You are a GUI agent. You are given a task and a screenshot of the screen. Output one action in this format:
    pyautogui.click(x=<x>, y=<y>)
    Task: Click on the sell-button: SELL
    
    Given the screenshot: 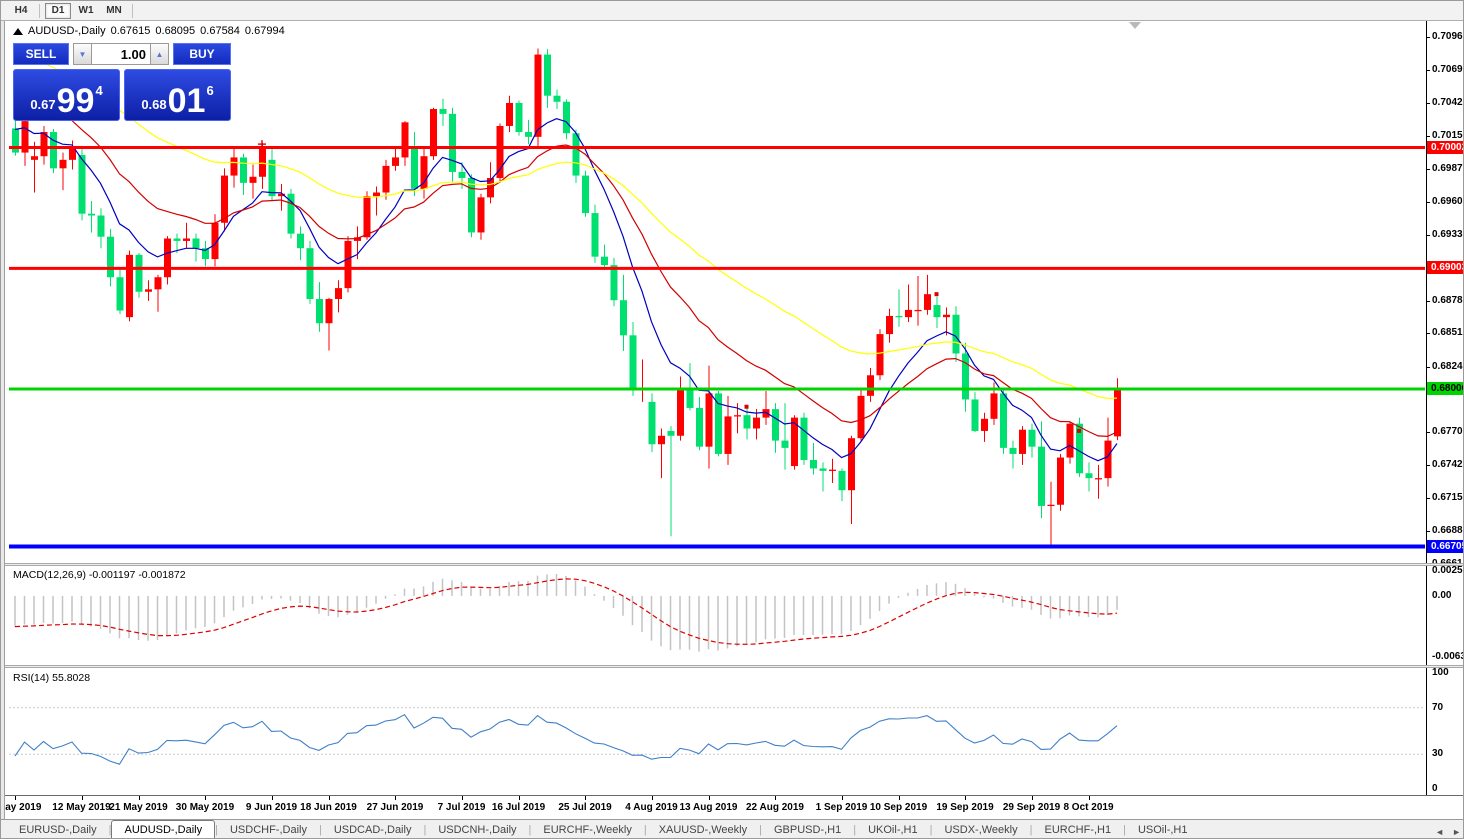 What is the action you would take?
    pyautogui.click(x=41, y=54)
    